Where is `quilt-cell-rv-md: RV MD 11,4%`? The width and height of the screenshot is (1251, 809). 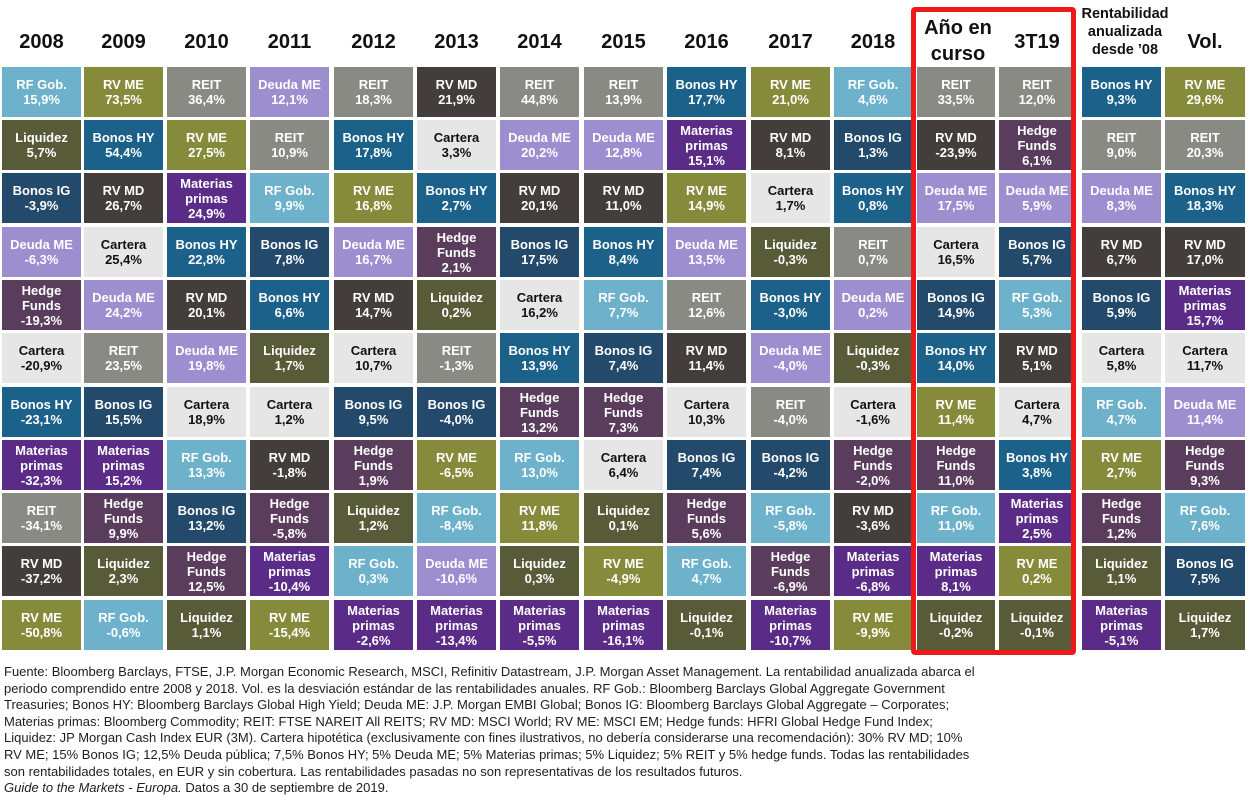
quilt-cell-rv-md: RV MD 11,4% is located at coordinates (706, 358).